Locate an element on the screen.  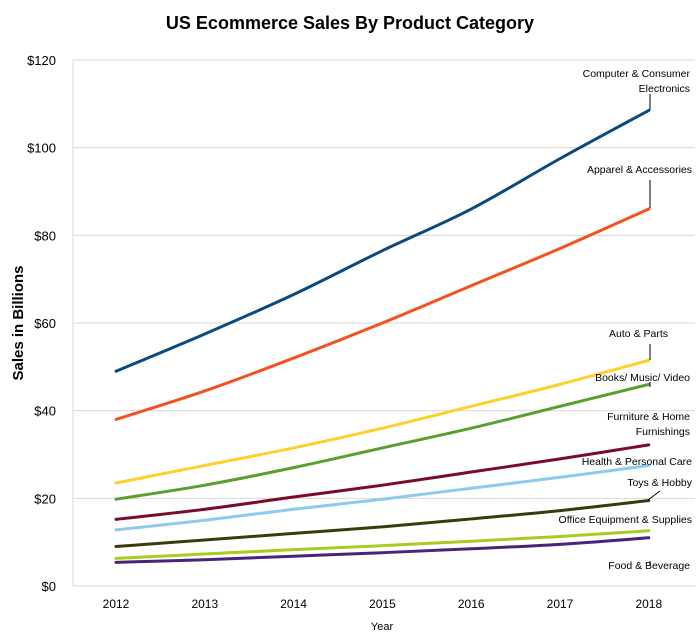
y-tick-label: $20 is located at coordinates (45, 498).